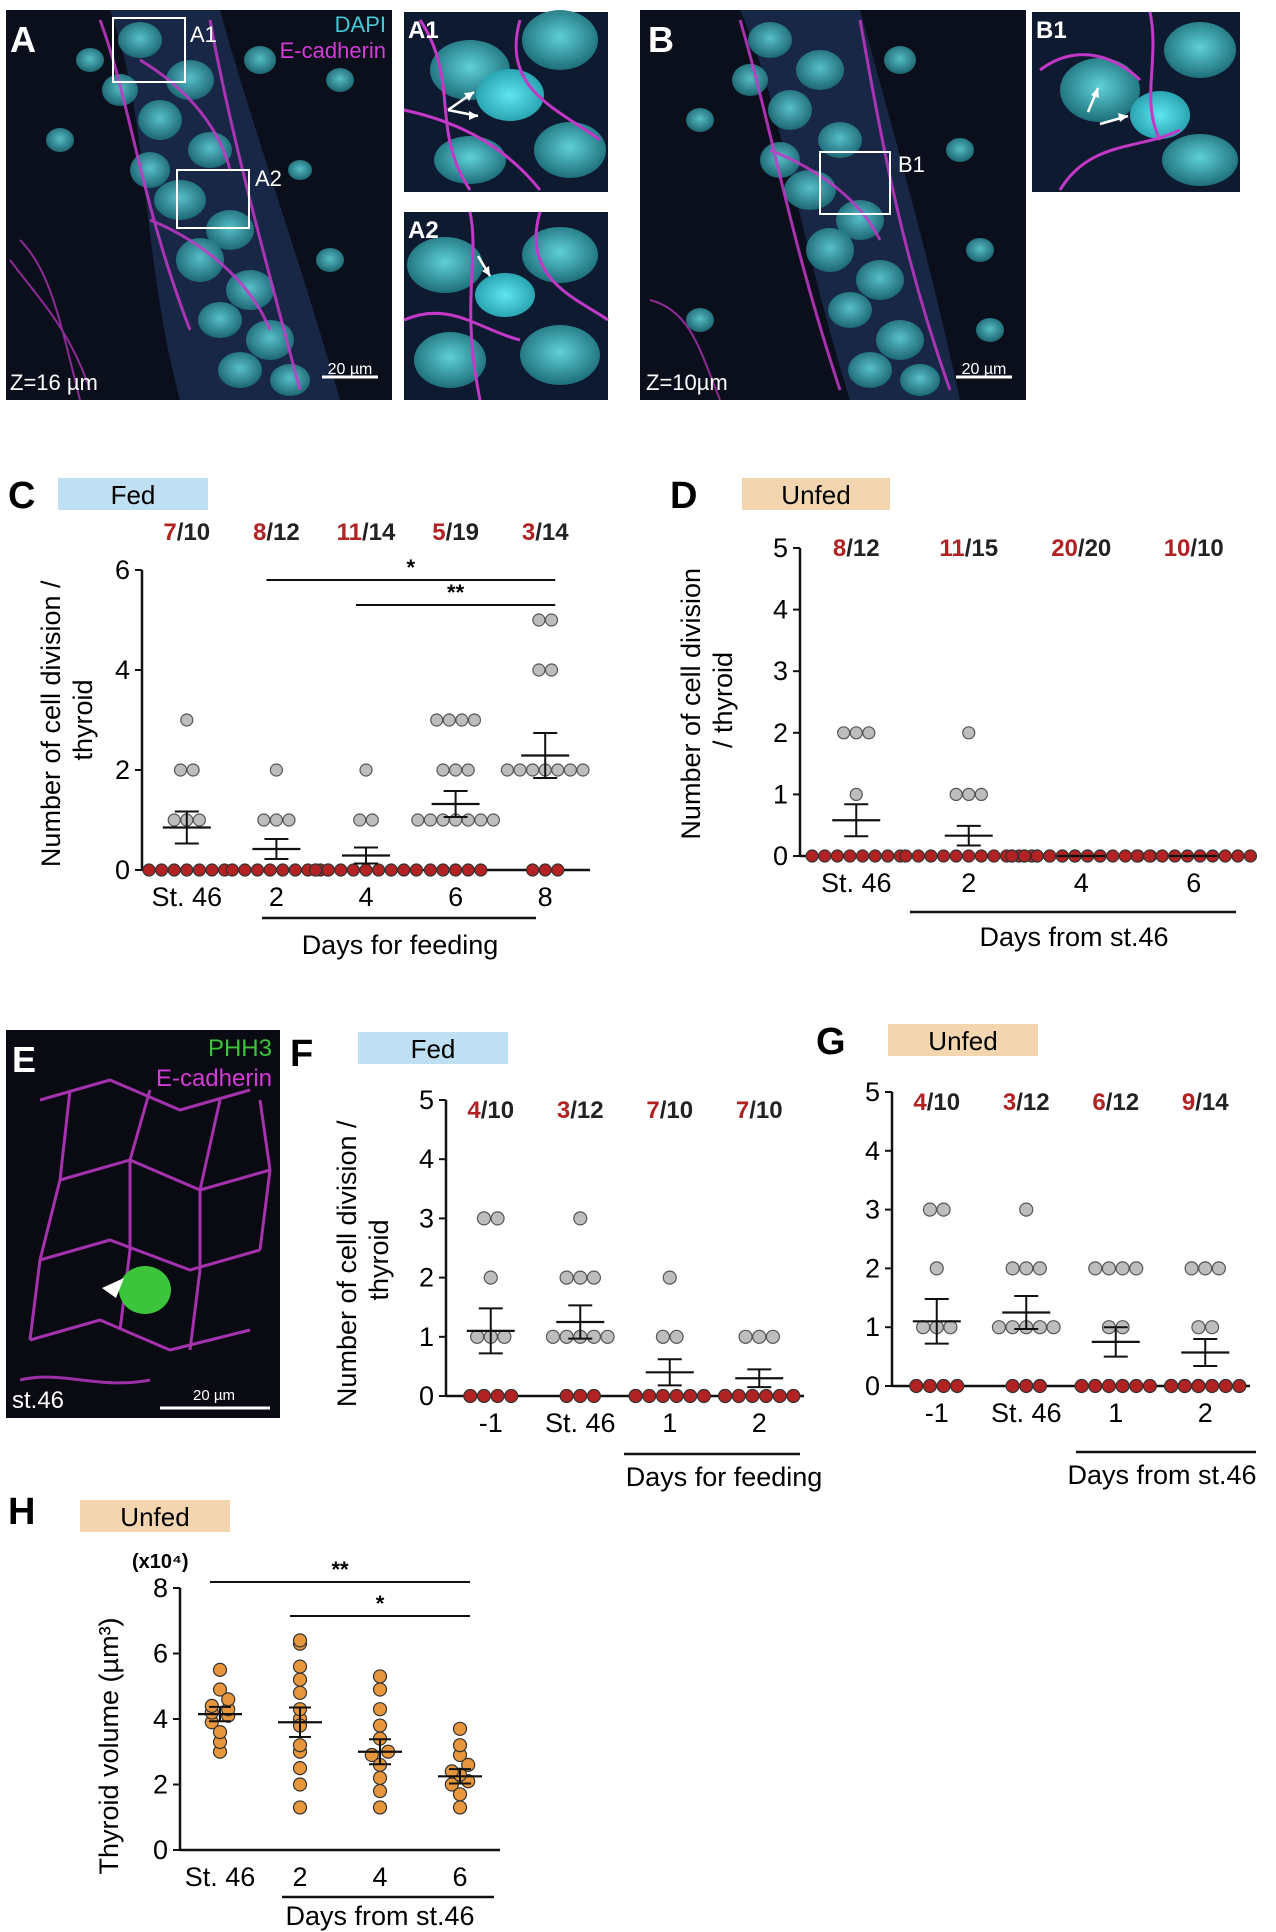 This screenshot has height=1932, width=1276. Describe the element at coordinates (276, 532) in the screenshot. I see `ratio-label: 8/12` at that location.